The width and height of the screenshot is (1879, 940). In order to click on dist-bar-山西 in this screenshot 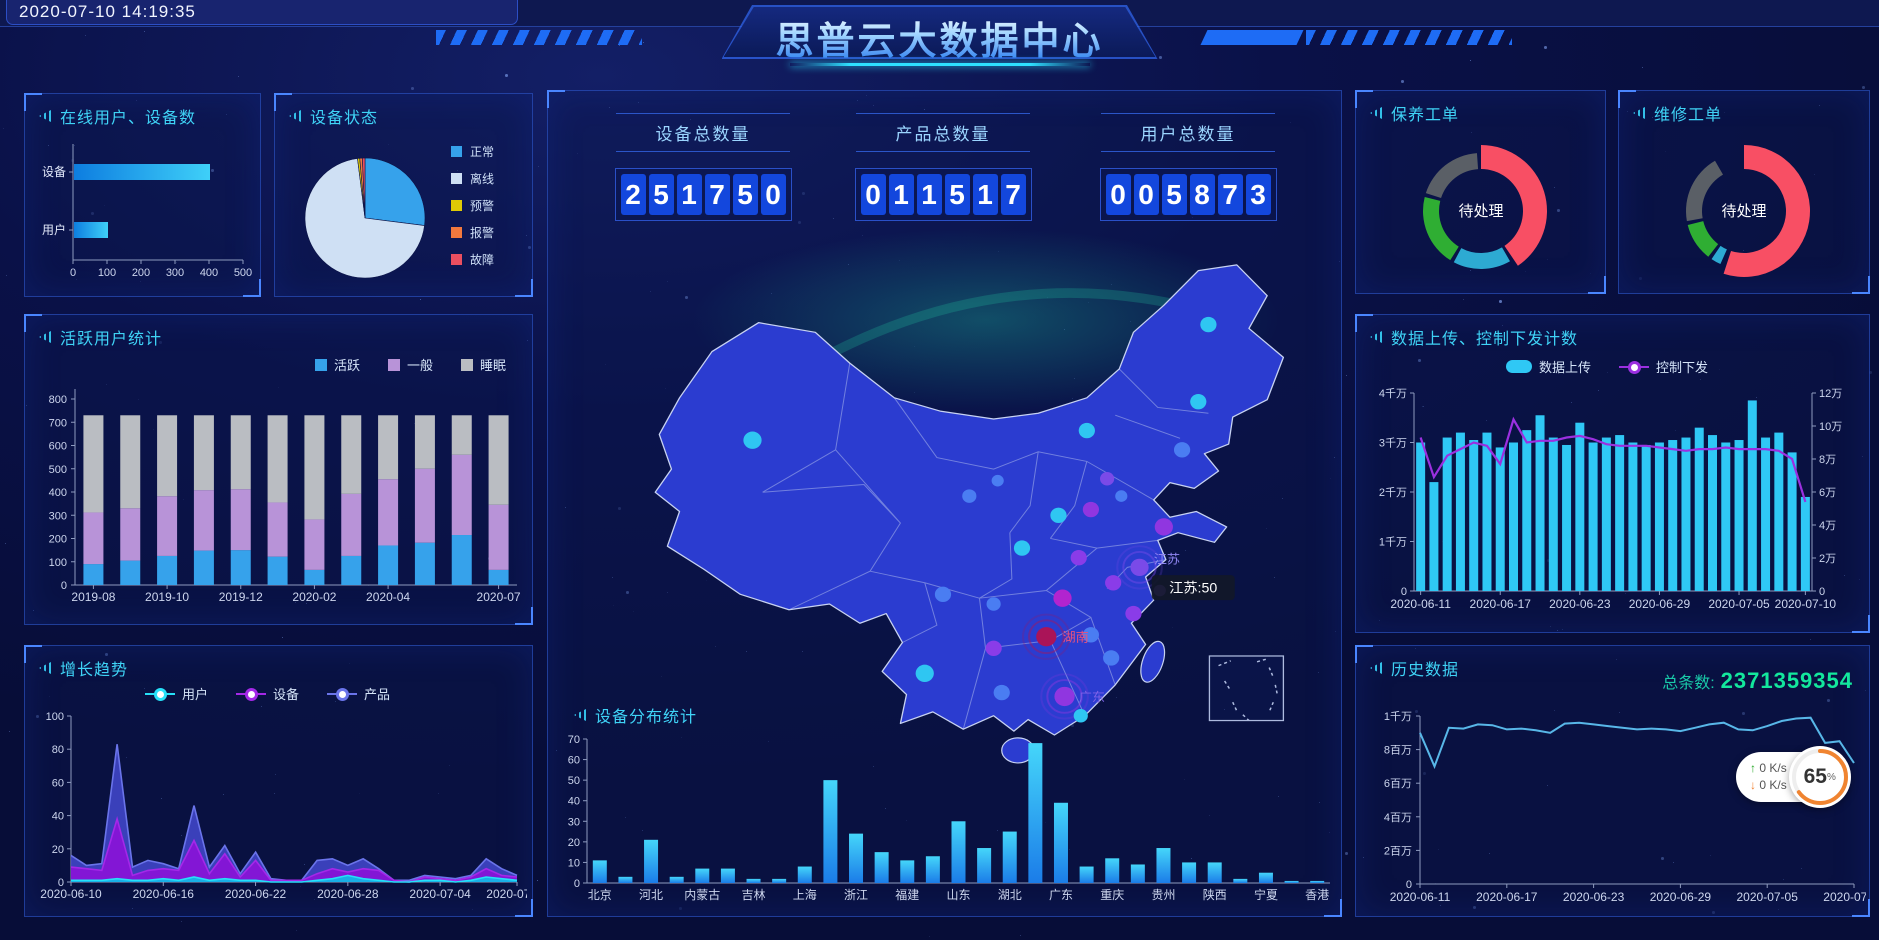, I will do `click(676, 879)`.